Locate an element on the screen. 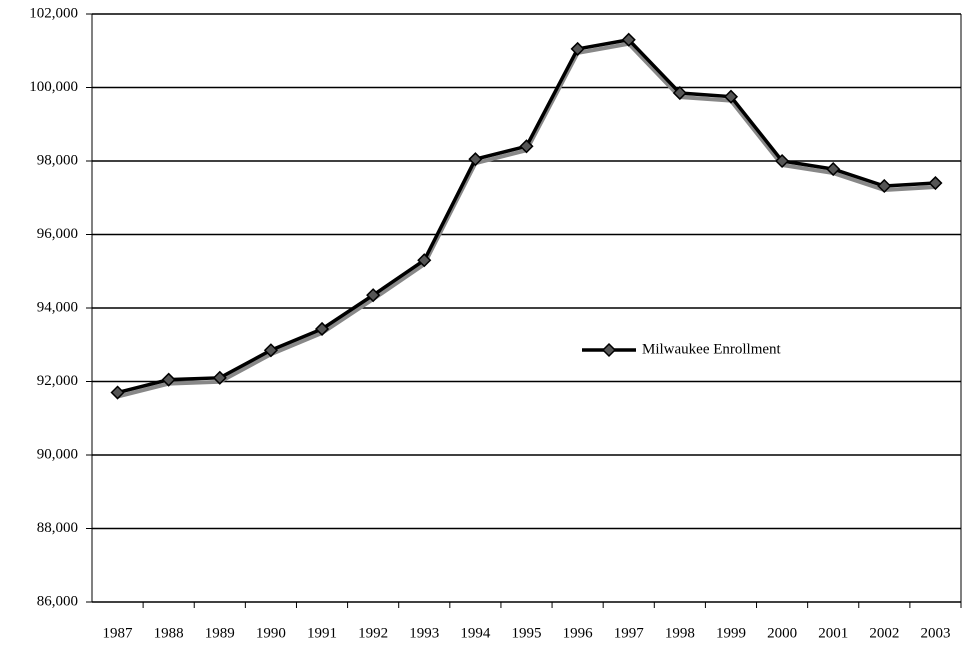 The image size is (962, 653). x-tick-label: 1999 is located at coordinates (731, 633).